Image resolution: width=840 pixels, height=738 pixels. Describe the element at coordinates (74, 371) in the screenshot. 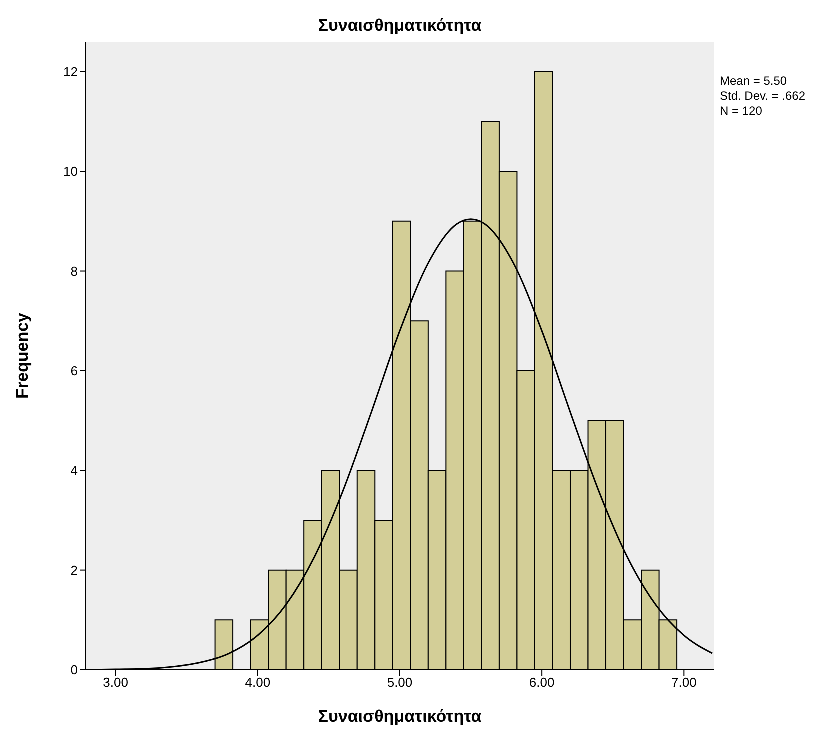

I see `y-tick-label: 6` at that location.